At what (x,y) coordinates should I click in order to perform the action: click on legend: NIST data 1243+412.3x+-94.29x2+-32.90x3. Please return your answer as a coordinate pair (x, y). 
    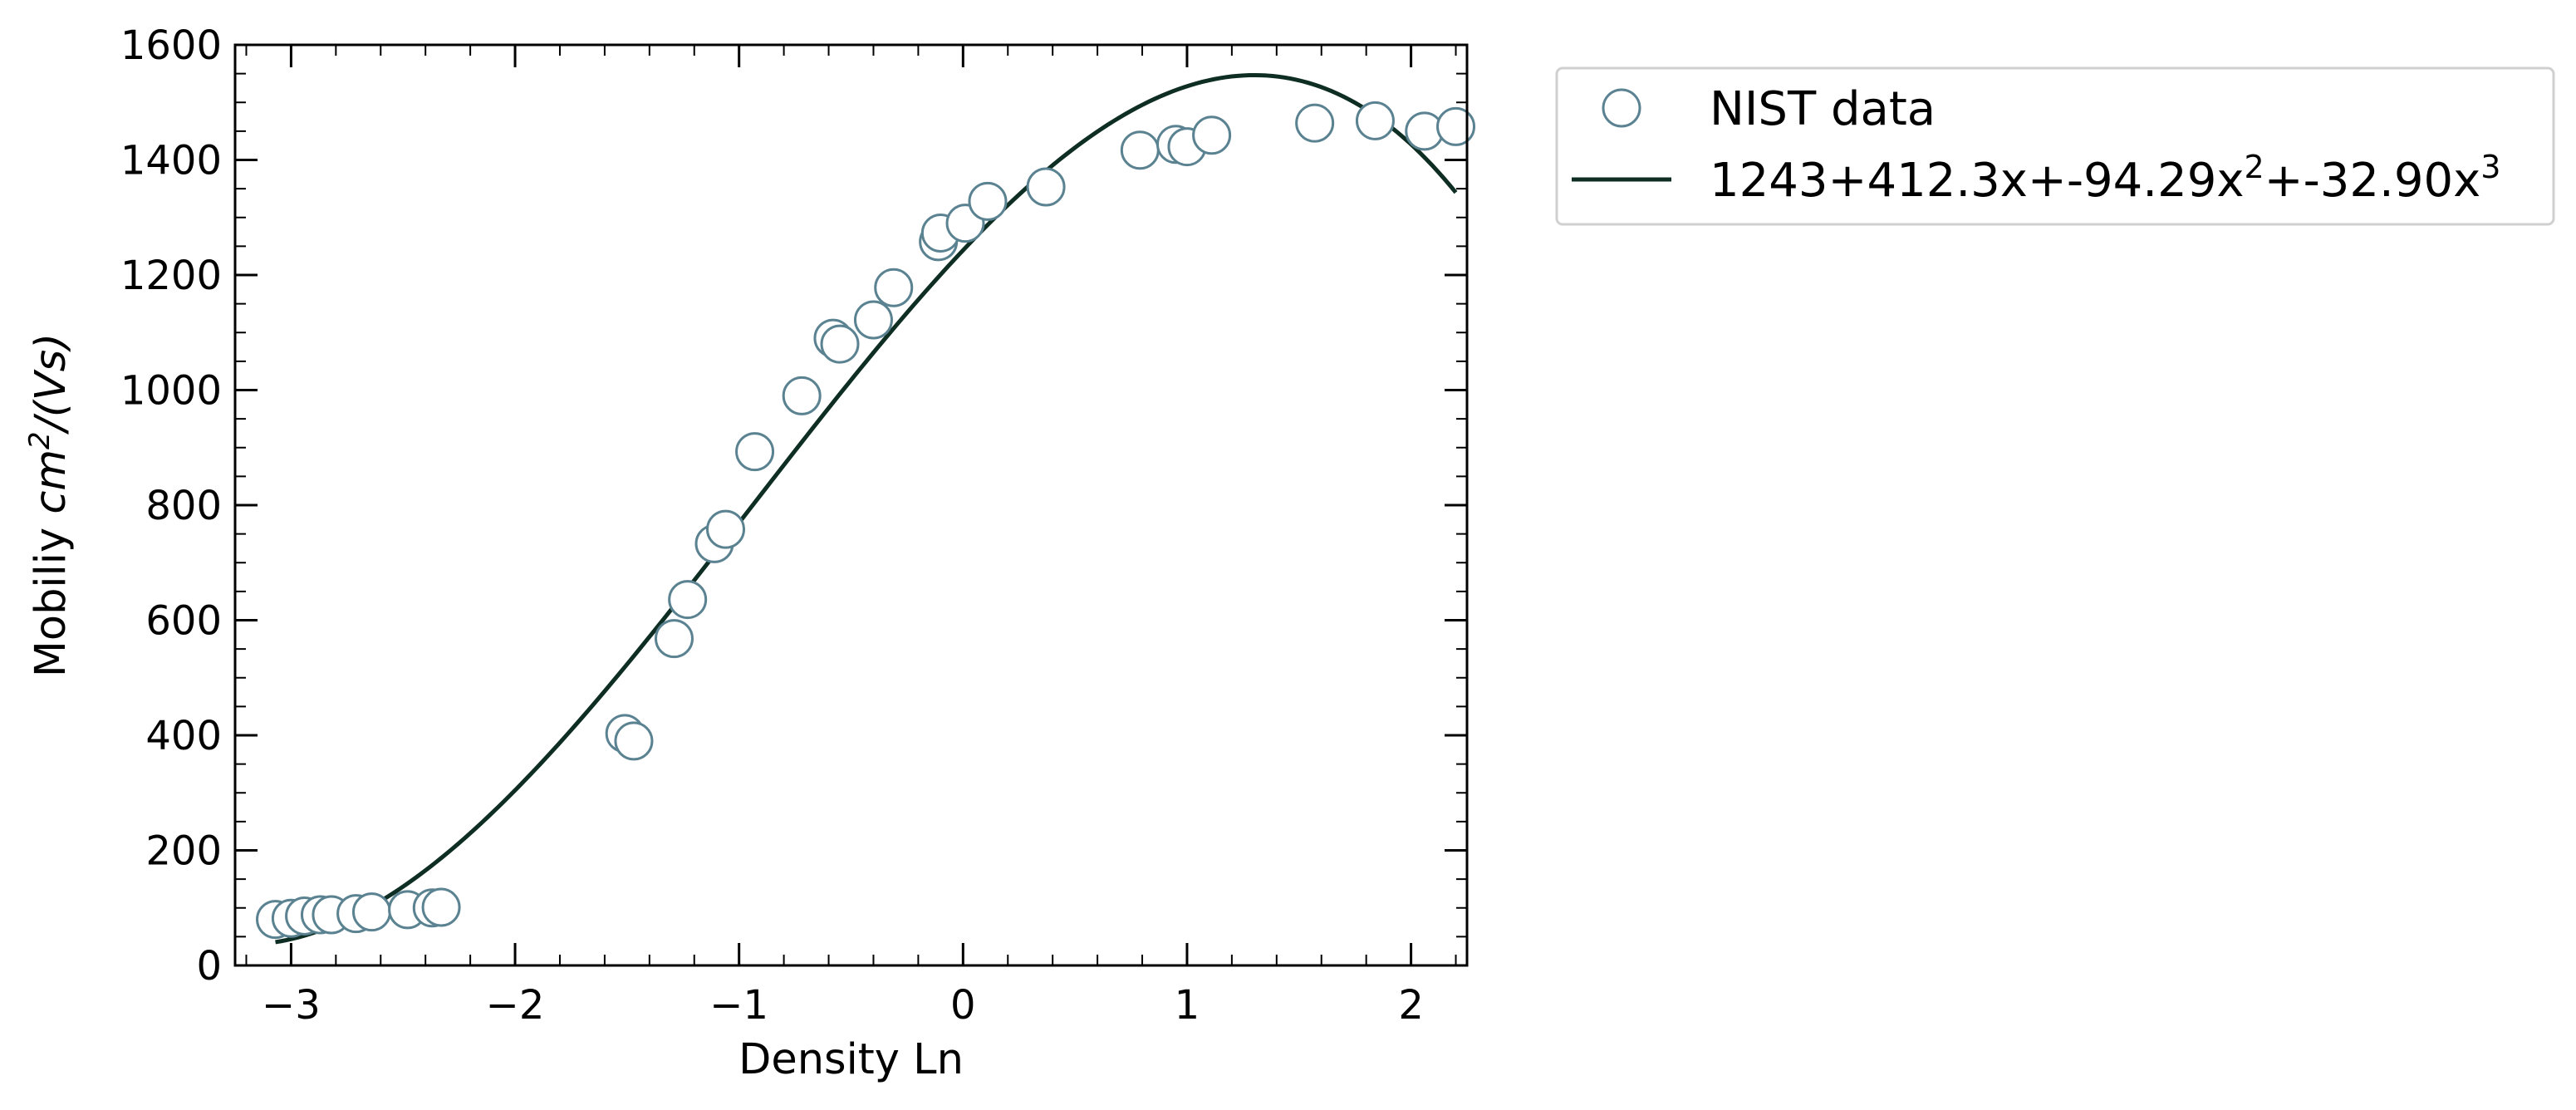
    Looking at the image, I should click on (2055, 146).